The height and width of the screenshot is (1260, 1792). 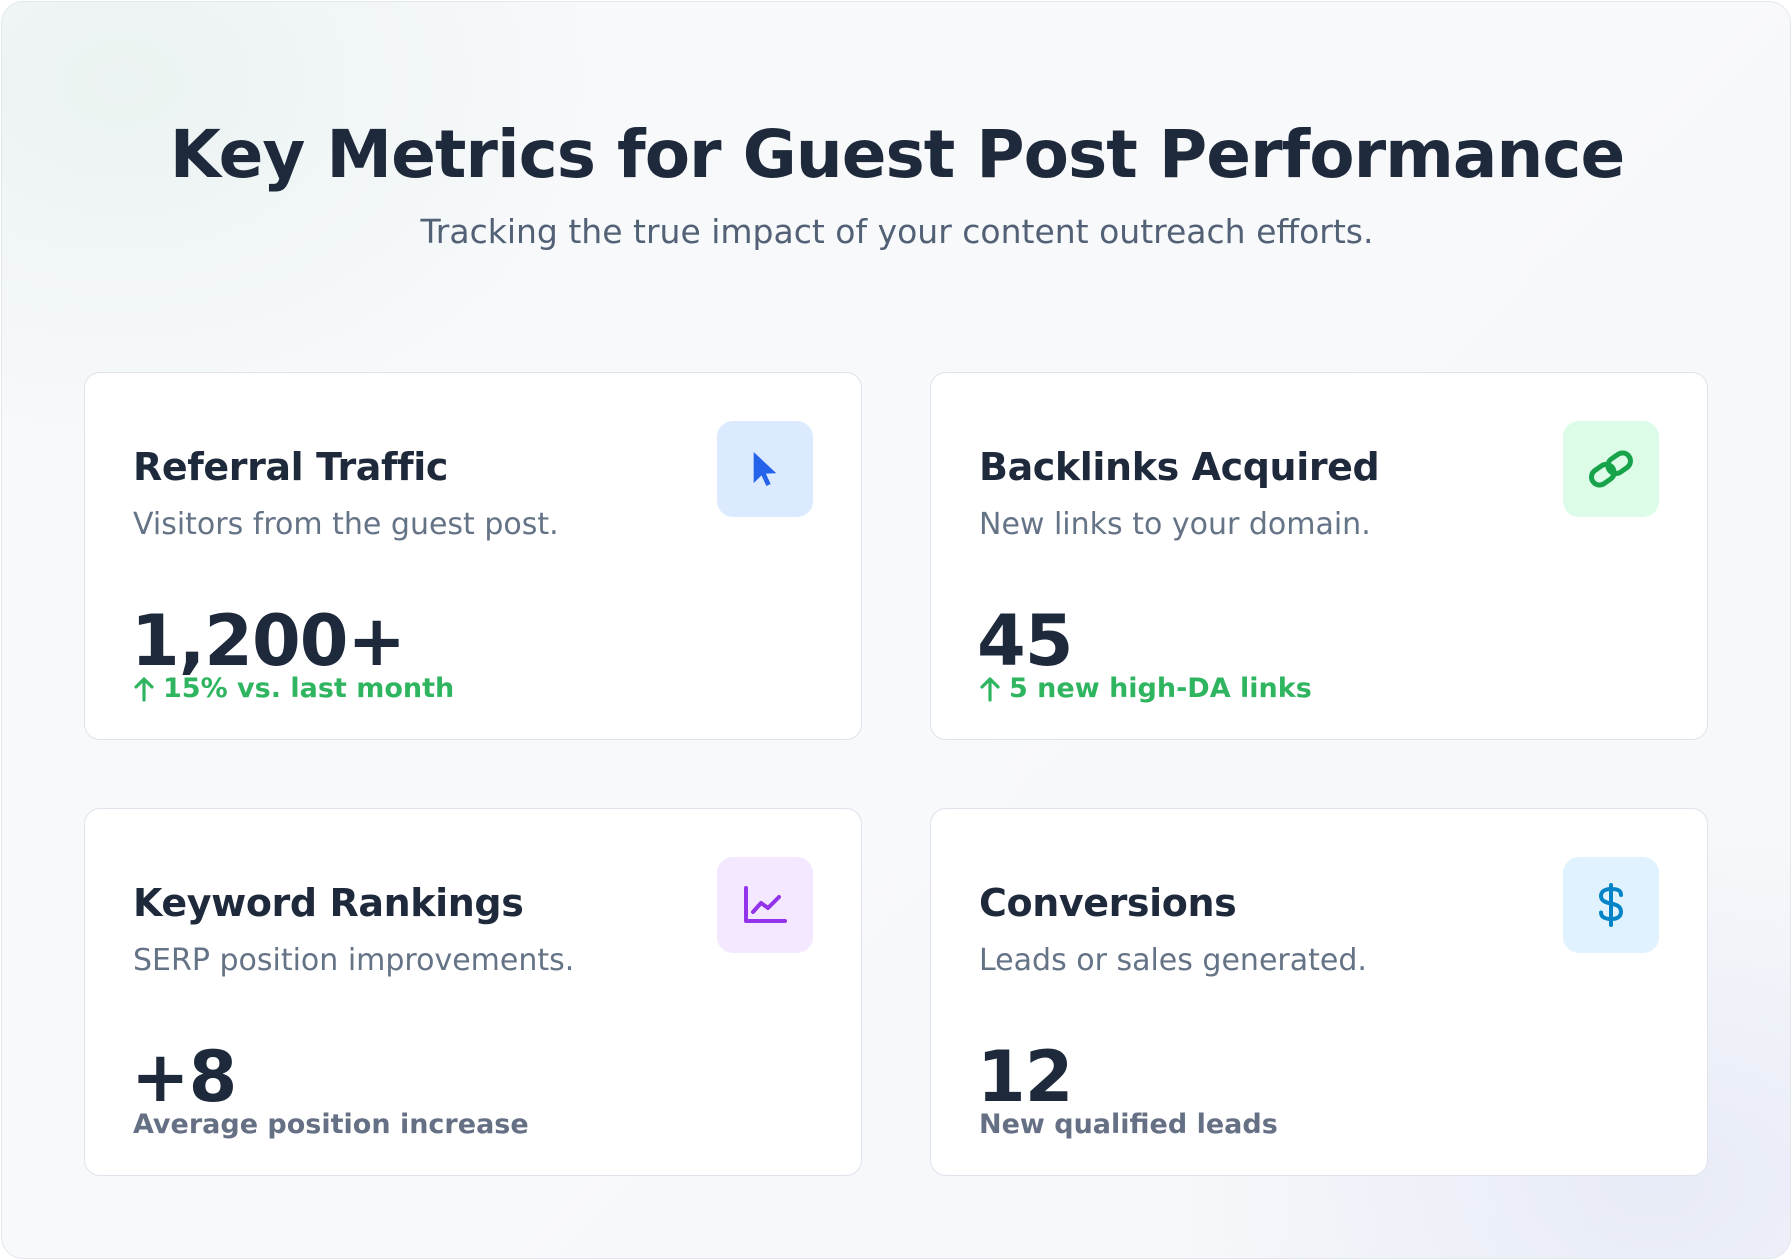 What do you see at coordinates (897, 154) in the screenshot?
I see `page-title: Key Metrics for Guest Post Performance` at bounding box center [897, 154].